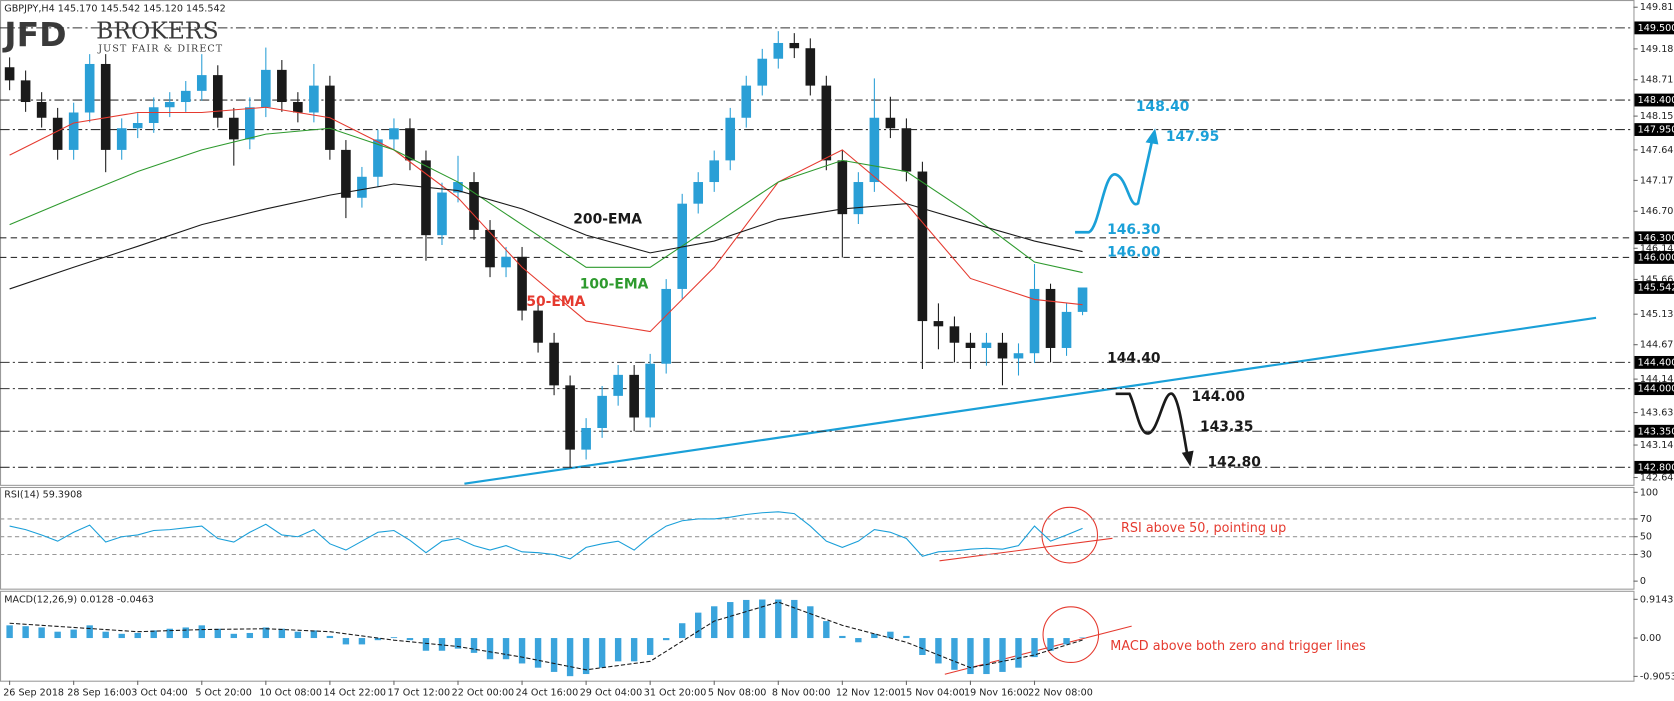  What do you see at coordinates (611, 692) in the screenshot?
I see `x-tick-label: 29 Oct 04:00` at bounding box center [611, 692].